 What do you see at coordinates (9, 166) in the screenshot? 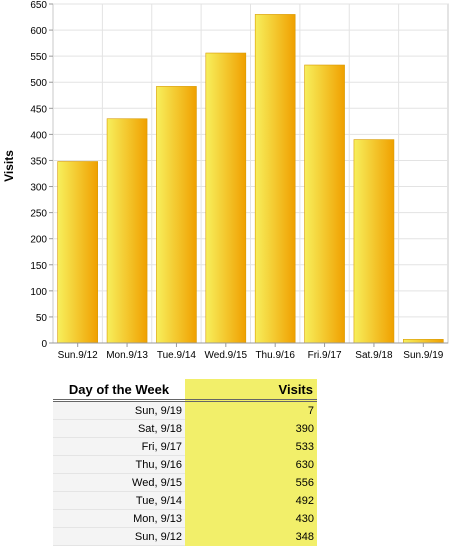
I see `y-axis-label: Visits` at bounding box center [9, 166].